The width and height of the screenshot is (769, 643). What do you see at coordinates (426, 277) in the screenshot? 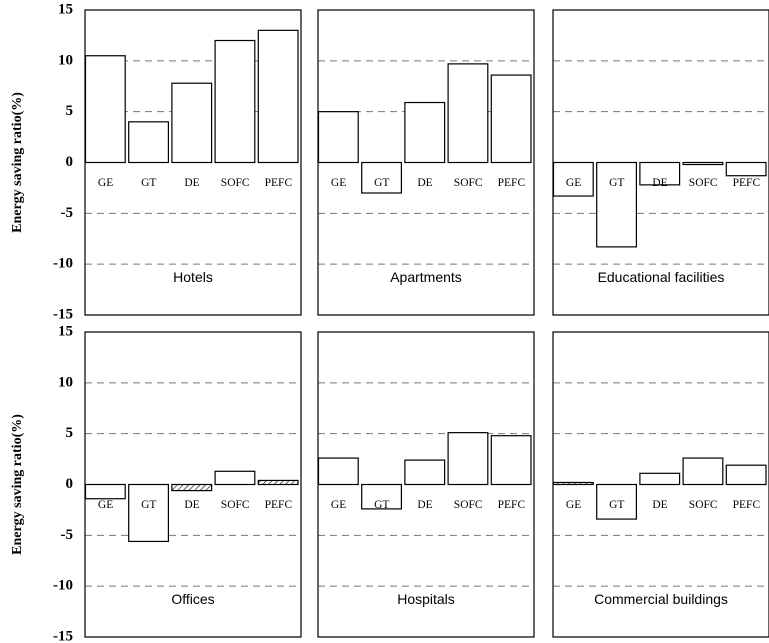
I see `panel-title: Apartments` at bounding box center [426, 277].